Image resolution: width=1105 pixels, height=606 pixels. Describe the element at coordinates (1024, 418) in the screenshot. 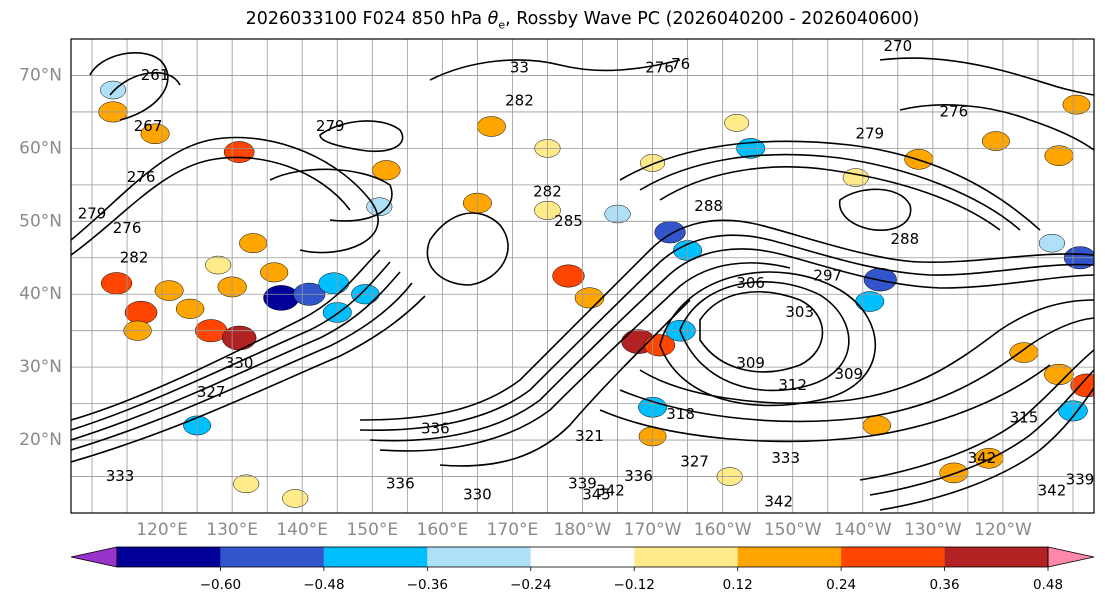

I see `contour-label: 315` at that location.